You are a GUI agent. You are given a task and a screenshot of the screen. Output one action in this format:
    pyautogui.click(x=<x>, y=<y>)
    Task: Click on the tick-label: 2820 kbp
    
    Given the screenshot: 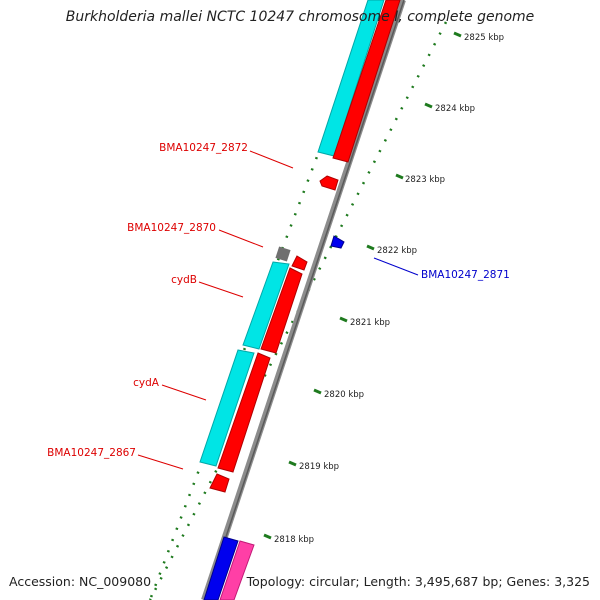 What is the action you would take?
    pyautogui.click(x=344, y=395)
    